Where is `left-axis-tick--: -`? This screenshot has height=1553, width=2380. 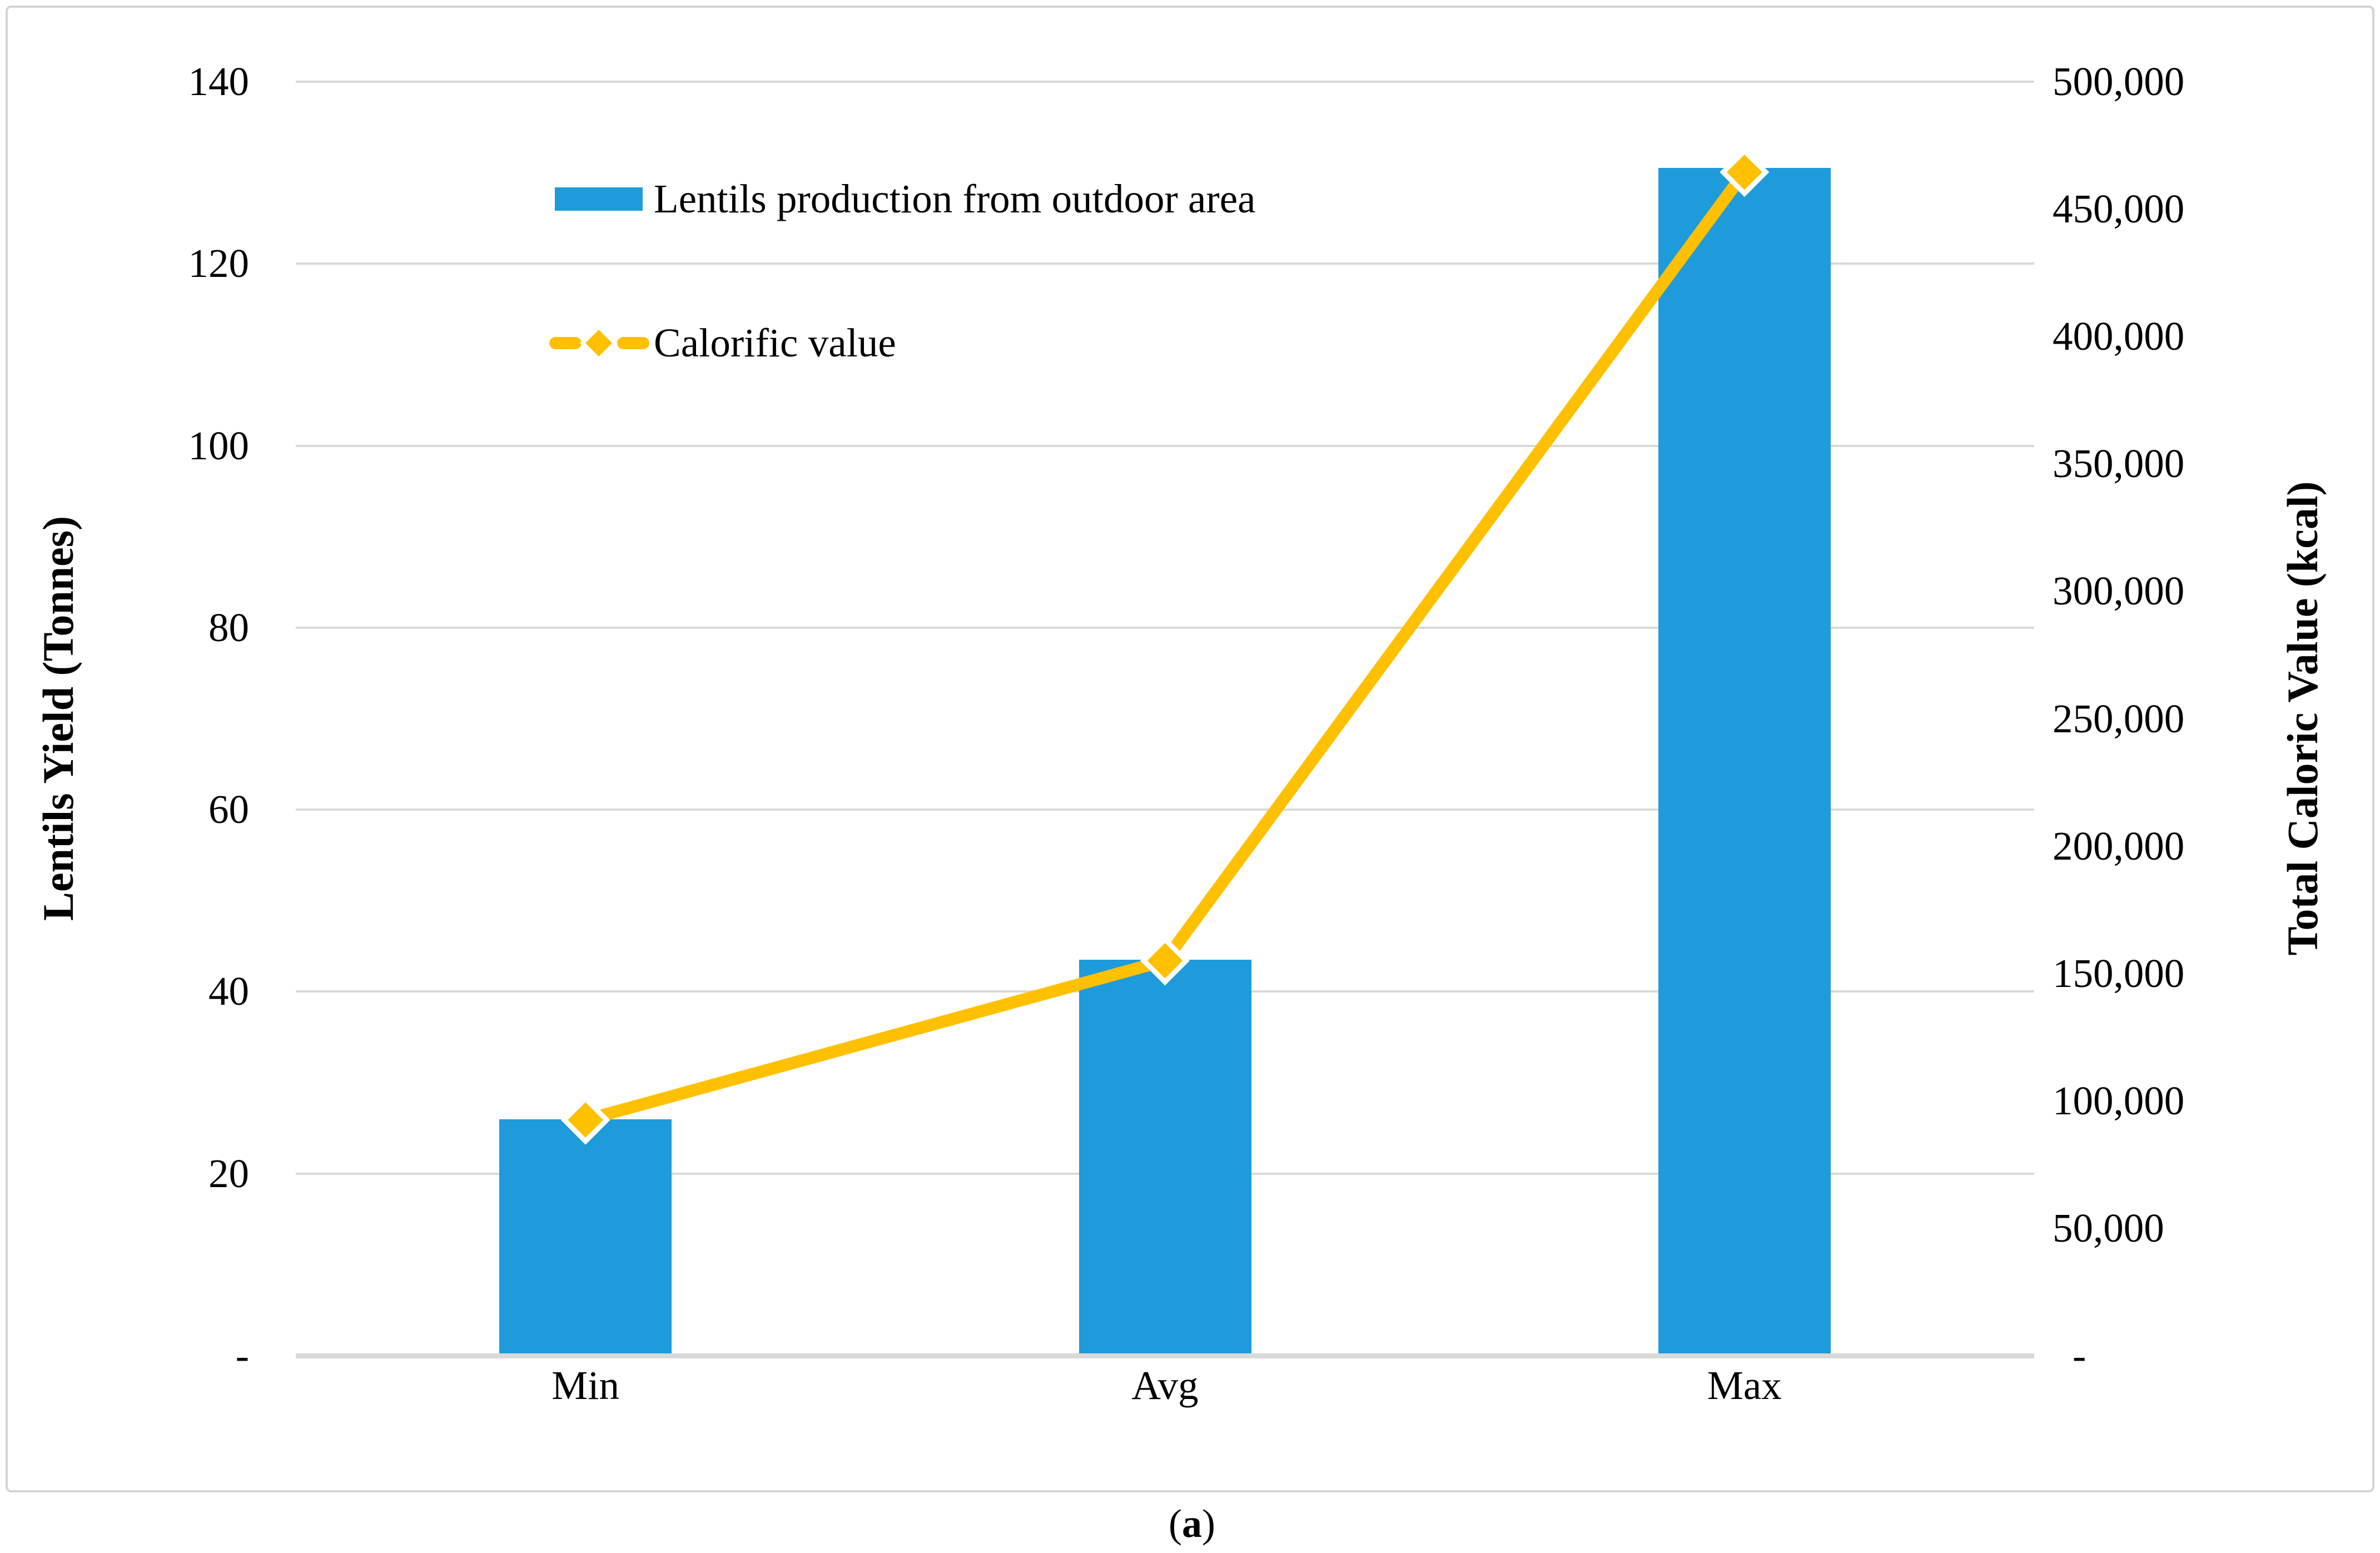 left-axis-tick--: - is located at coordinates (242, 1355).